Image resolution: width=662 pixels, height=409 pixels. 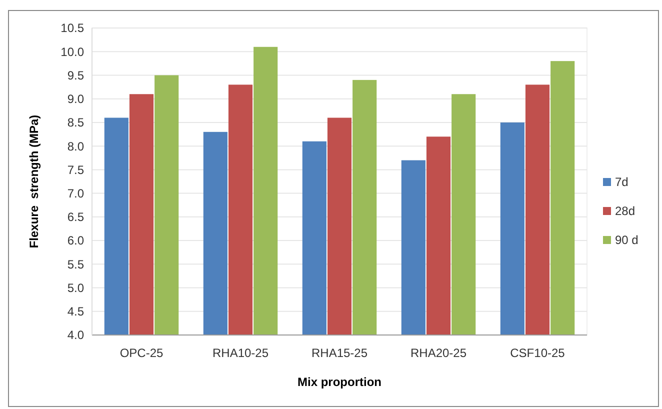 What do you see at coordinates (240, 353) in the screenshot?
I see `x-tick-label: RHA10-25` at bounding box center [240, 353].